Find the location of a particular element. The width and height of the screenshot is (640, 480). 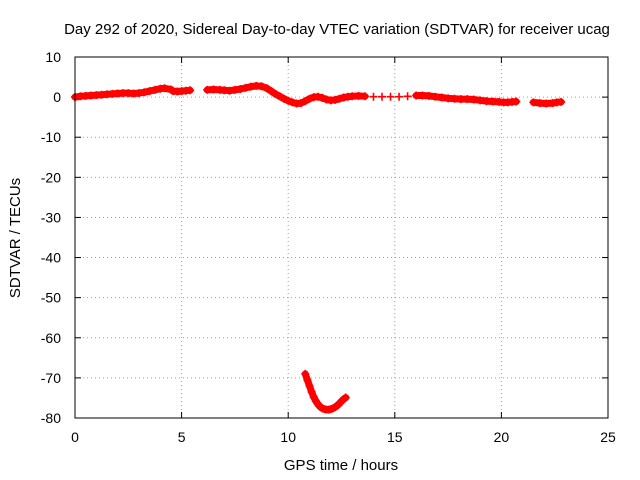

y-tick-label: -60 is located at coordinates (51, 338).